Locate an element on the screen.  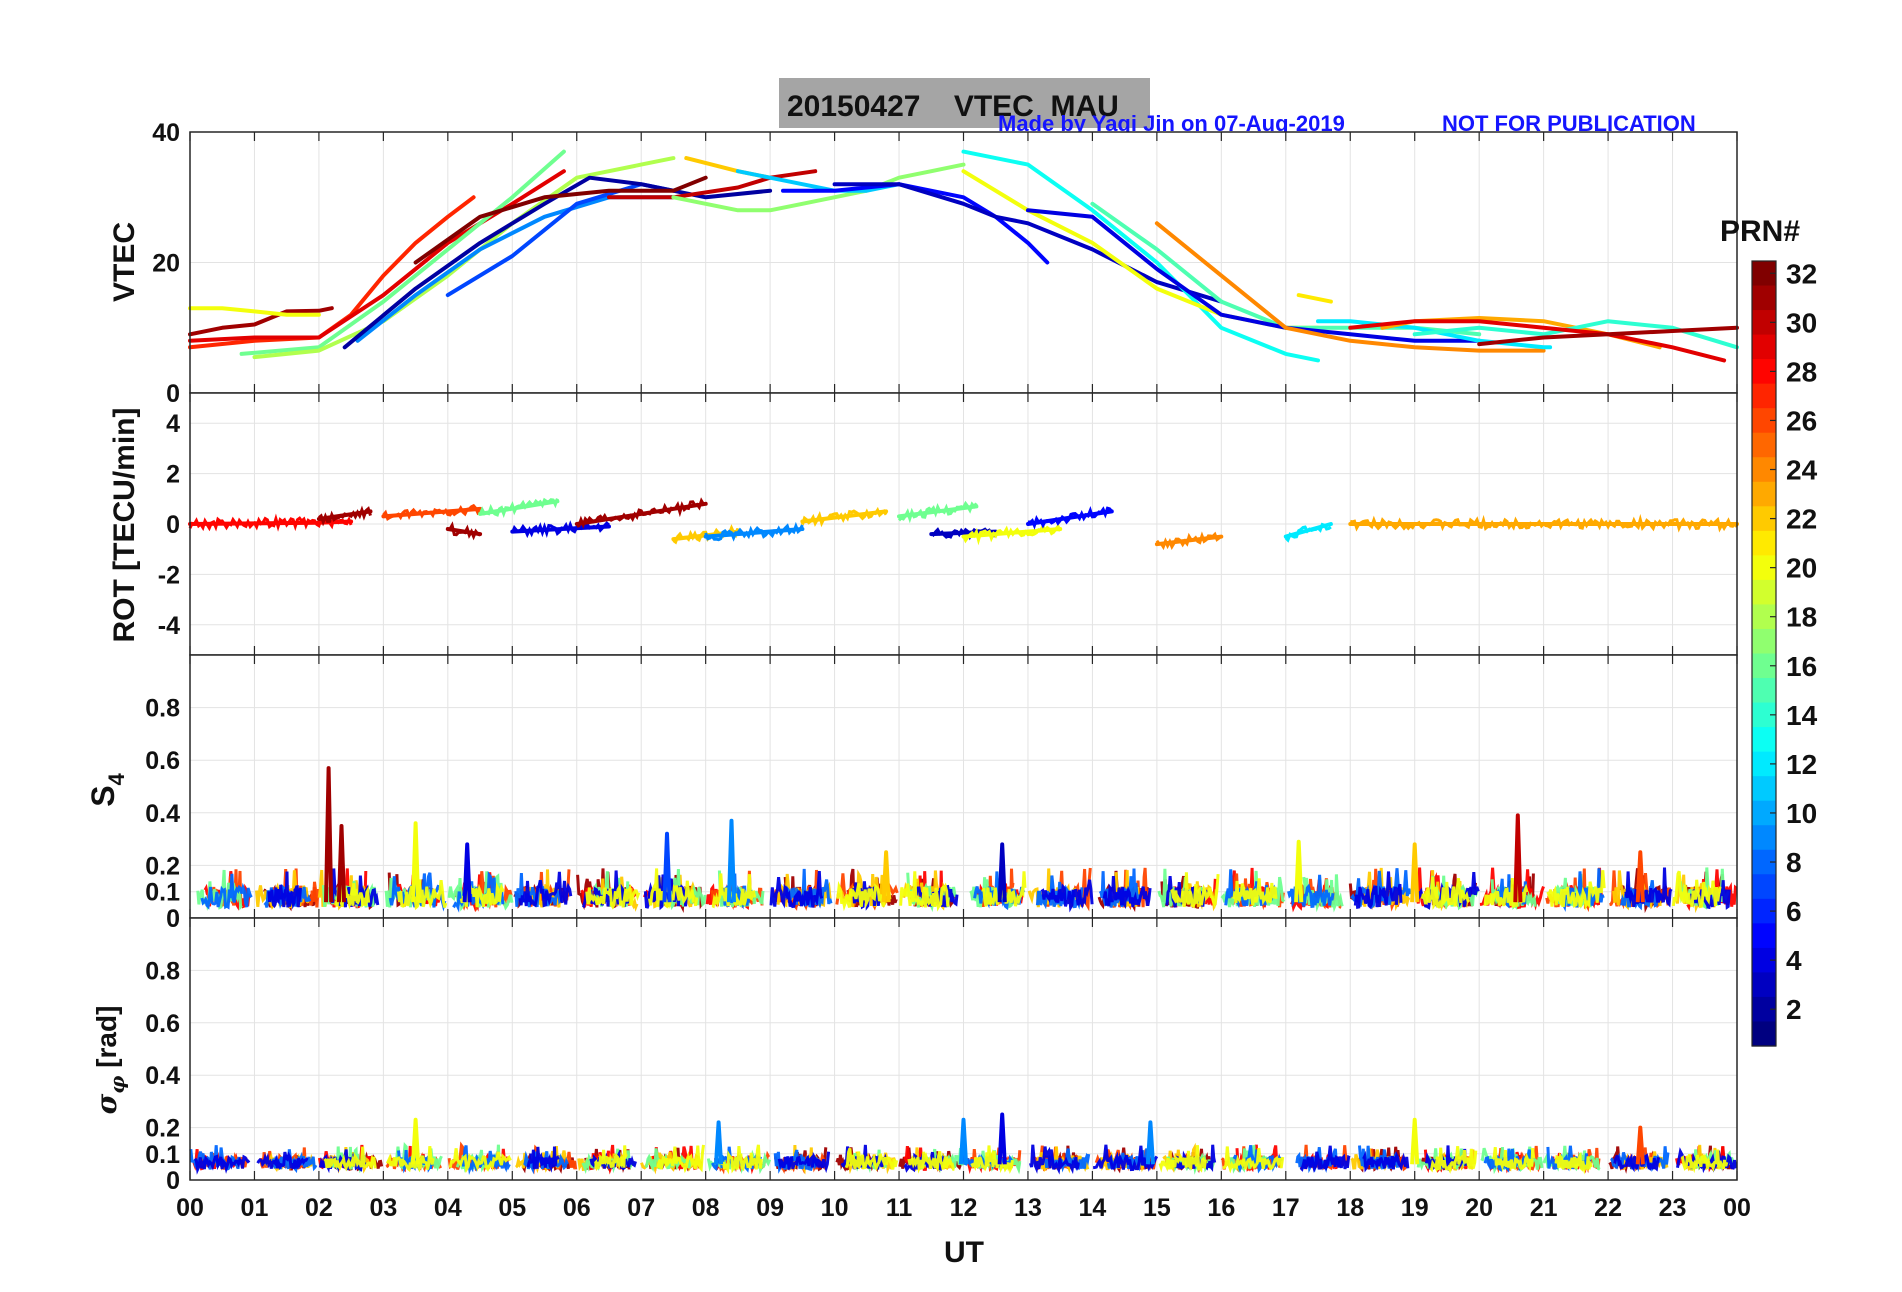
x-axis-label: UT is located at coordinates (964, 1252).